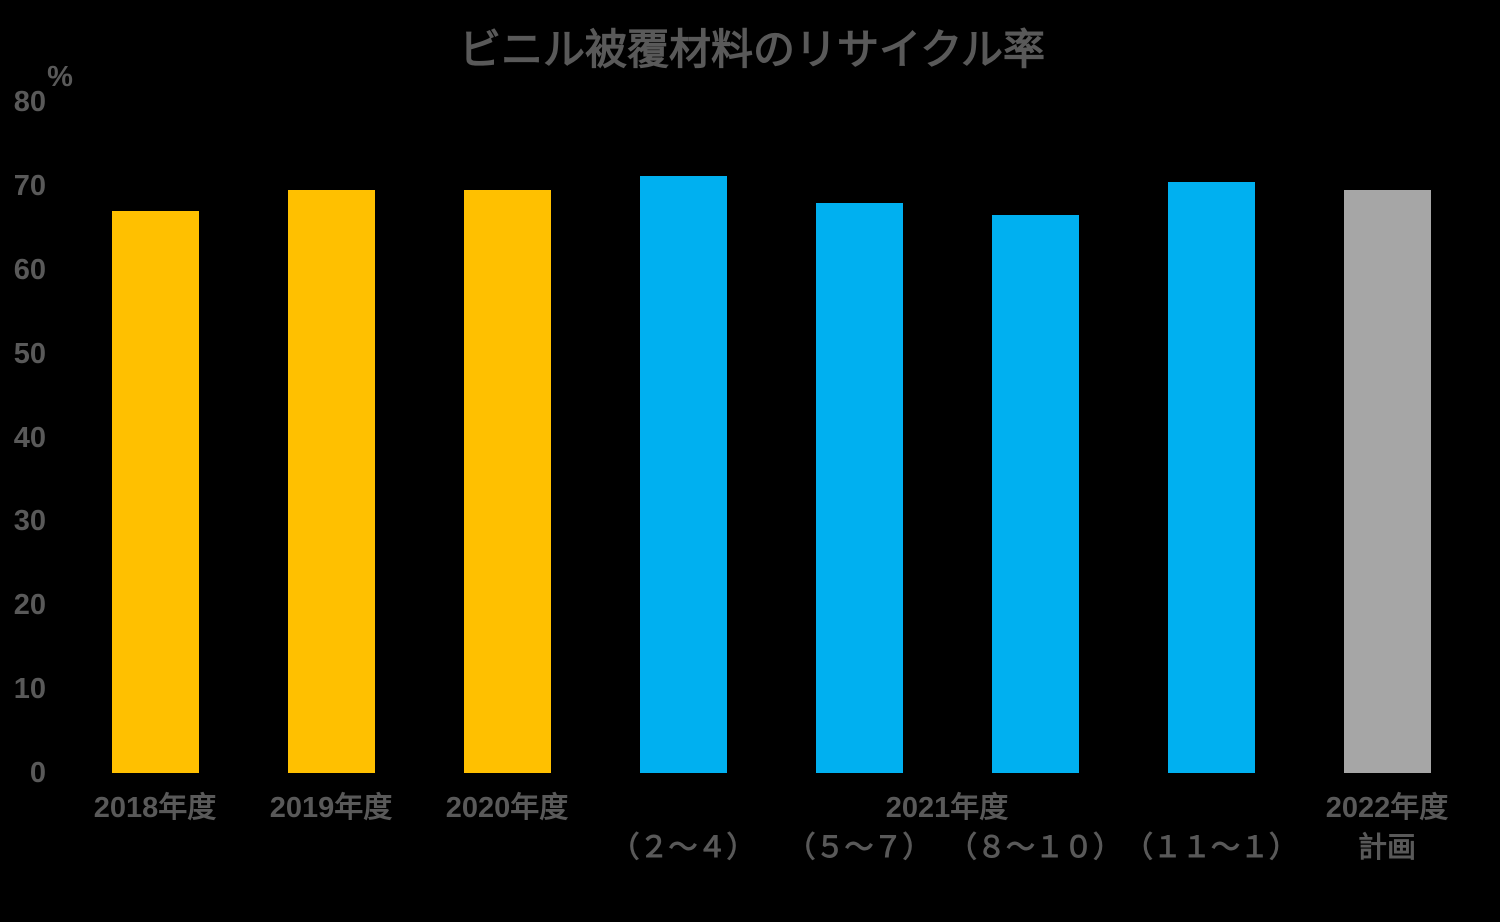 Image resolution: width=1500 pixels, height=922 pixels. Describe the element at coordinates (859, 848) in the screenshot. I see `x-label-2021-may-jul: （５～７）` at that location.